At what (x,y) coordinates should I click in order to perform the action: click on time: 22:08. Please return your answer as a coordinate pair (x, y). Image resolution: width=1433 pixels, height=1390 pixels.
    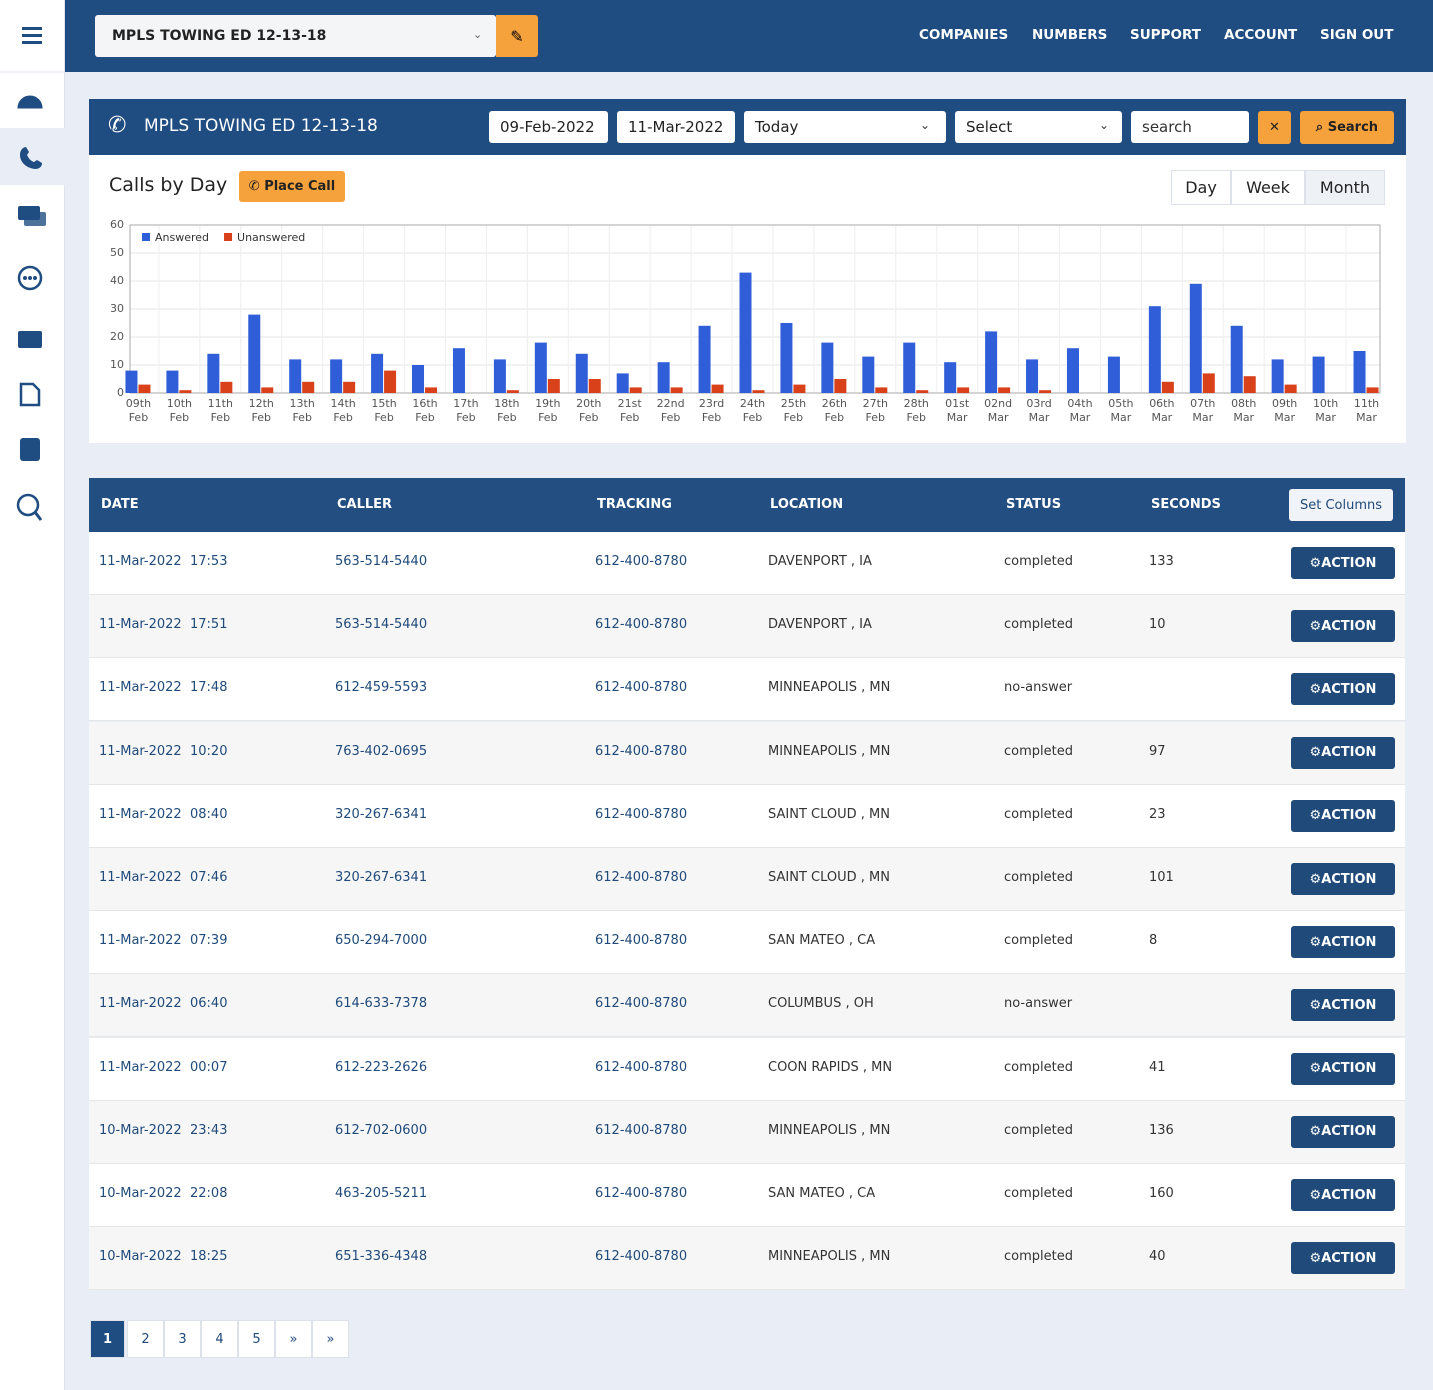
    Looking at the image, I should click on (209, 1193).